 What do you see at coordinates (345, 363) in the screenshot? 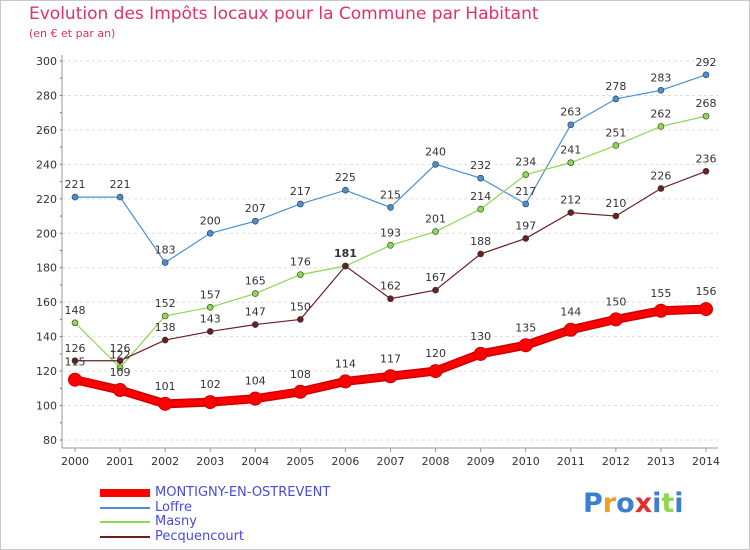
I see `data-label-montigny: 114` at bounding box center [345, 363].